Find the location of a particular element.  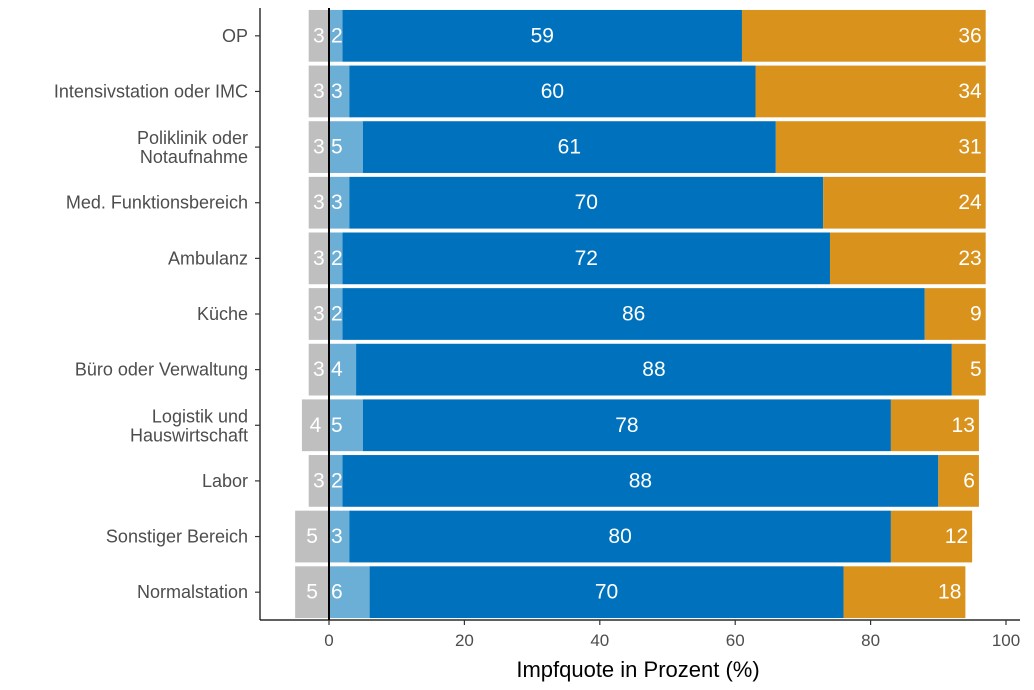

data-label-0-row-0: 3 is located at coordinates (319, 35).